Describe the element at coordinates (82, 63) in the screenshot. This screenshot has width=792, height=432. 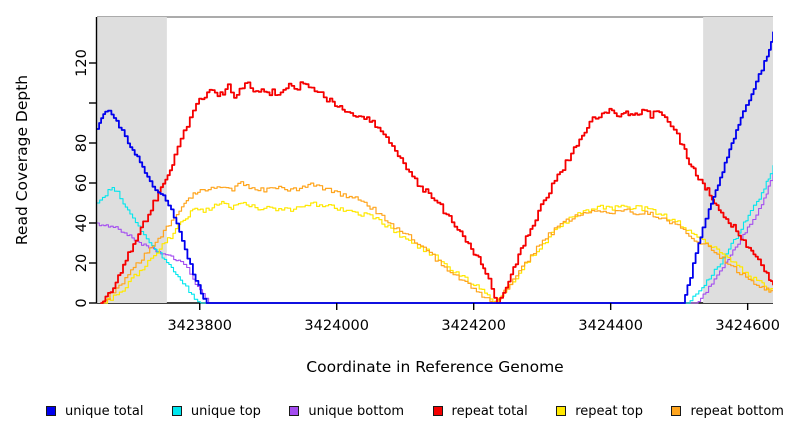
I see `y-tick-label: 120` at that location.